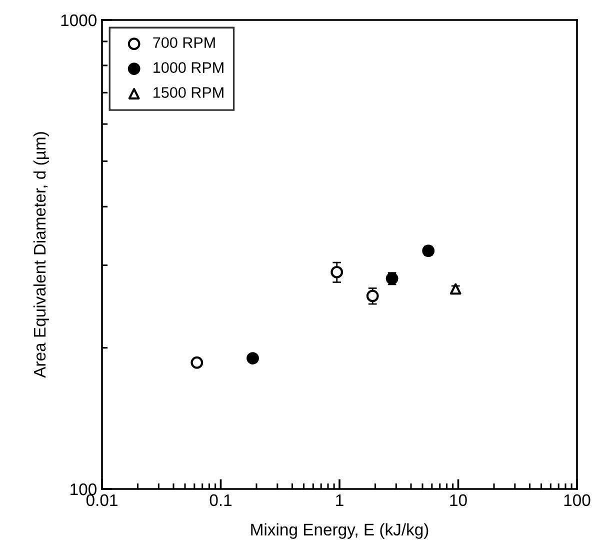 This screenshot has height=559, width=594. I want to click on legend-label: 1000 RPM, so click(189, 67).